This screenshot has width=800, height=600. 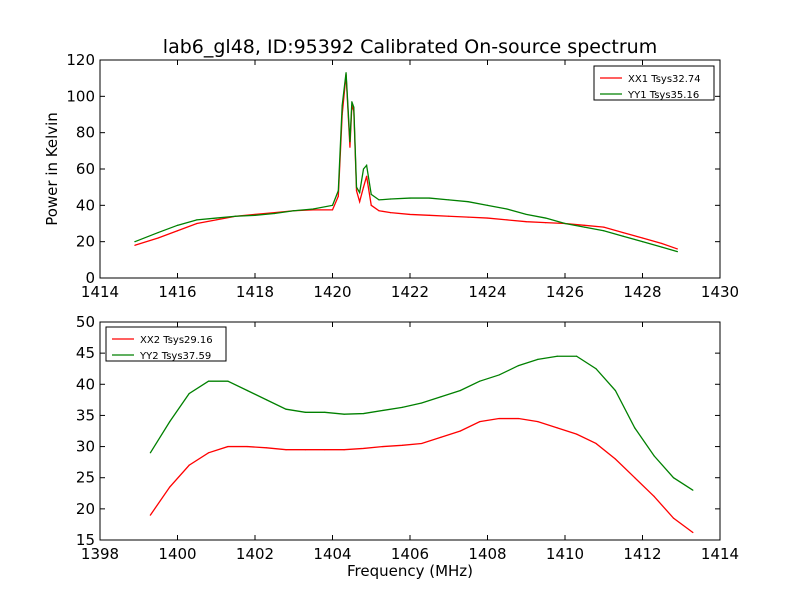 What do you see at coordinates (565, 554) in the screenshot?
I see `bottom-x-tick-label: 1410` at bounding box center [565, 554].